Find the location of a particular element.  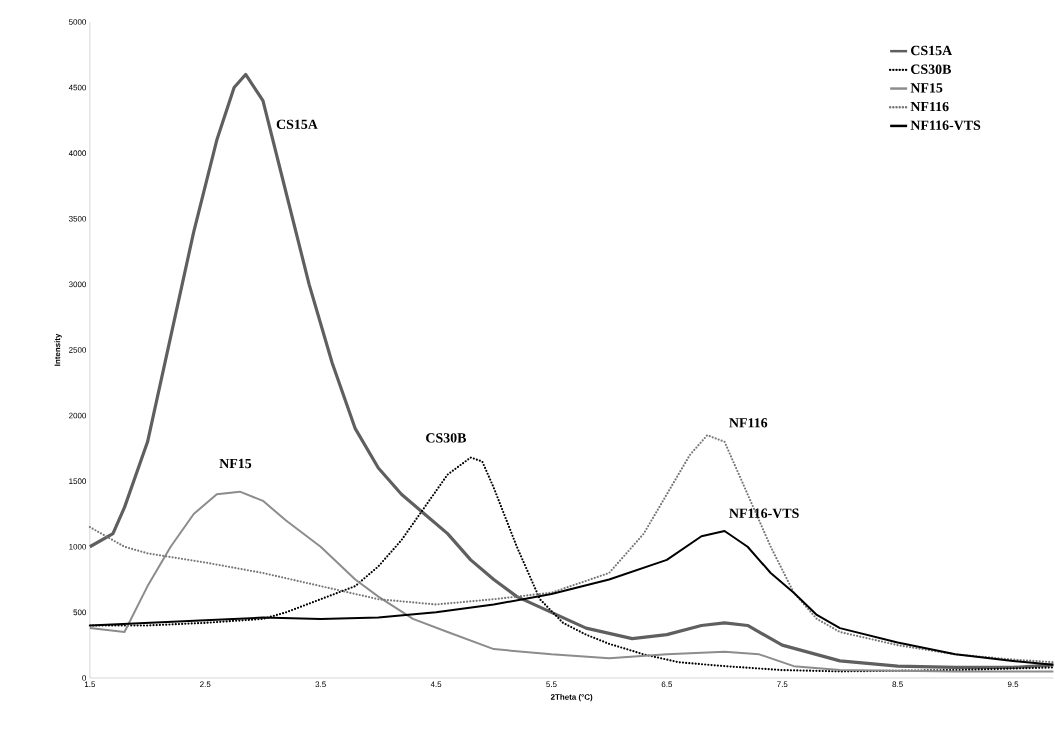

legend-label: CS30B is located at coordinates (931, 69).